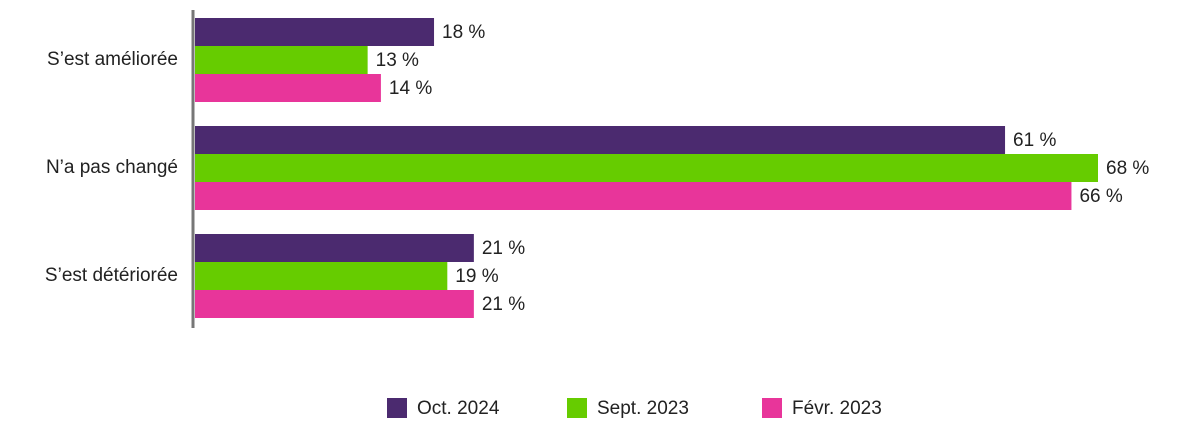 Image resolution: width=1181 pixels, height=421 pixels. What do you see at coordinates (458, 408) in the screenshot?
I see `legend-label: Oct. 2024` at bounding box center [458, 408].